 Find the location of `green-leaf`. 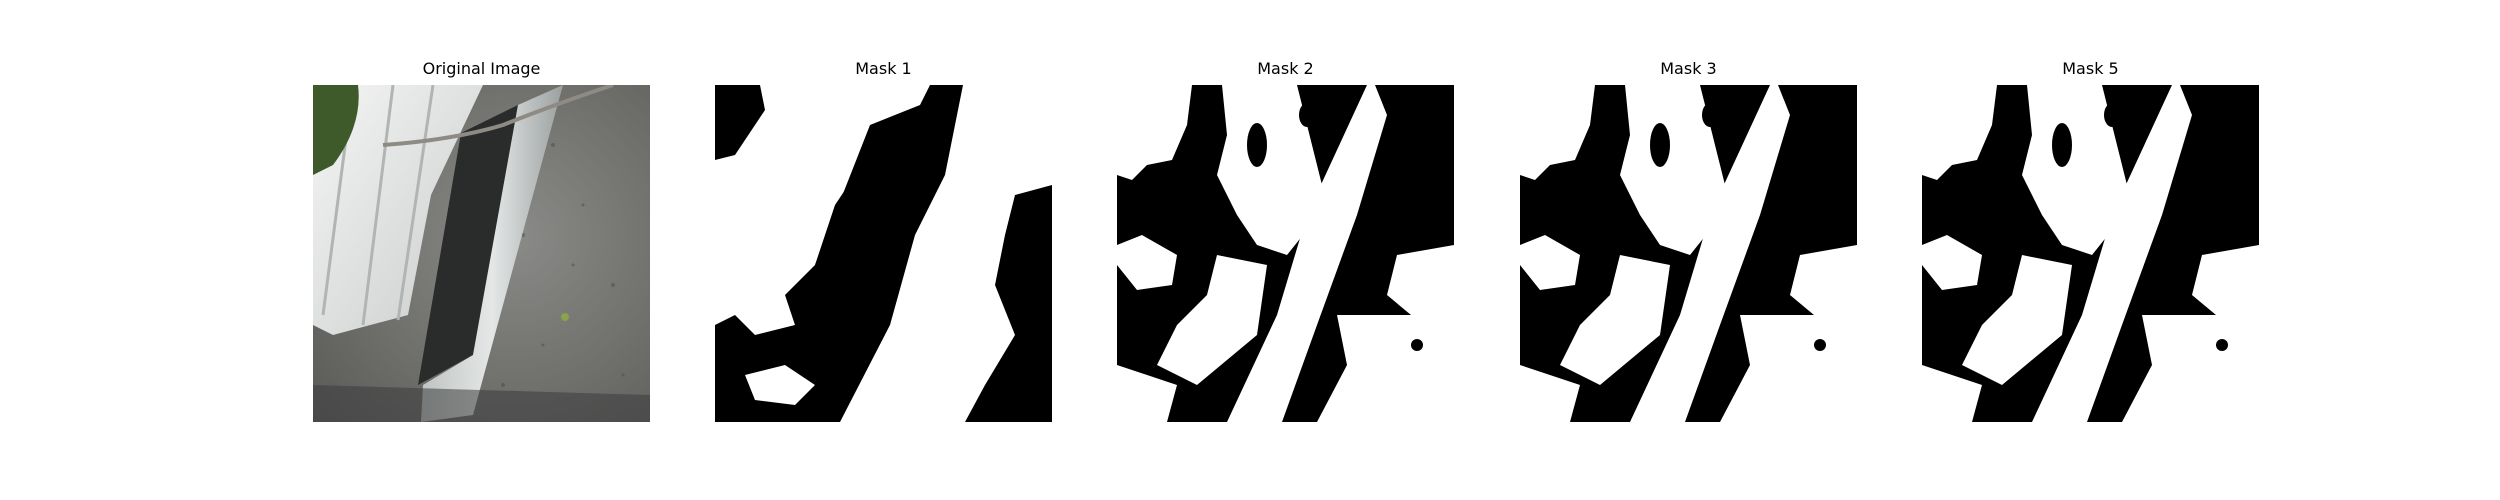

green-leaf is located at coordinates (336, 130).